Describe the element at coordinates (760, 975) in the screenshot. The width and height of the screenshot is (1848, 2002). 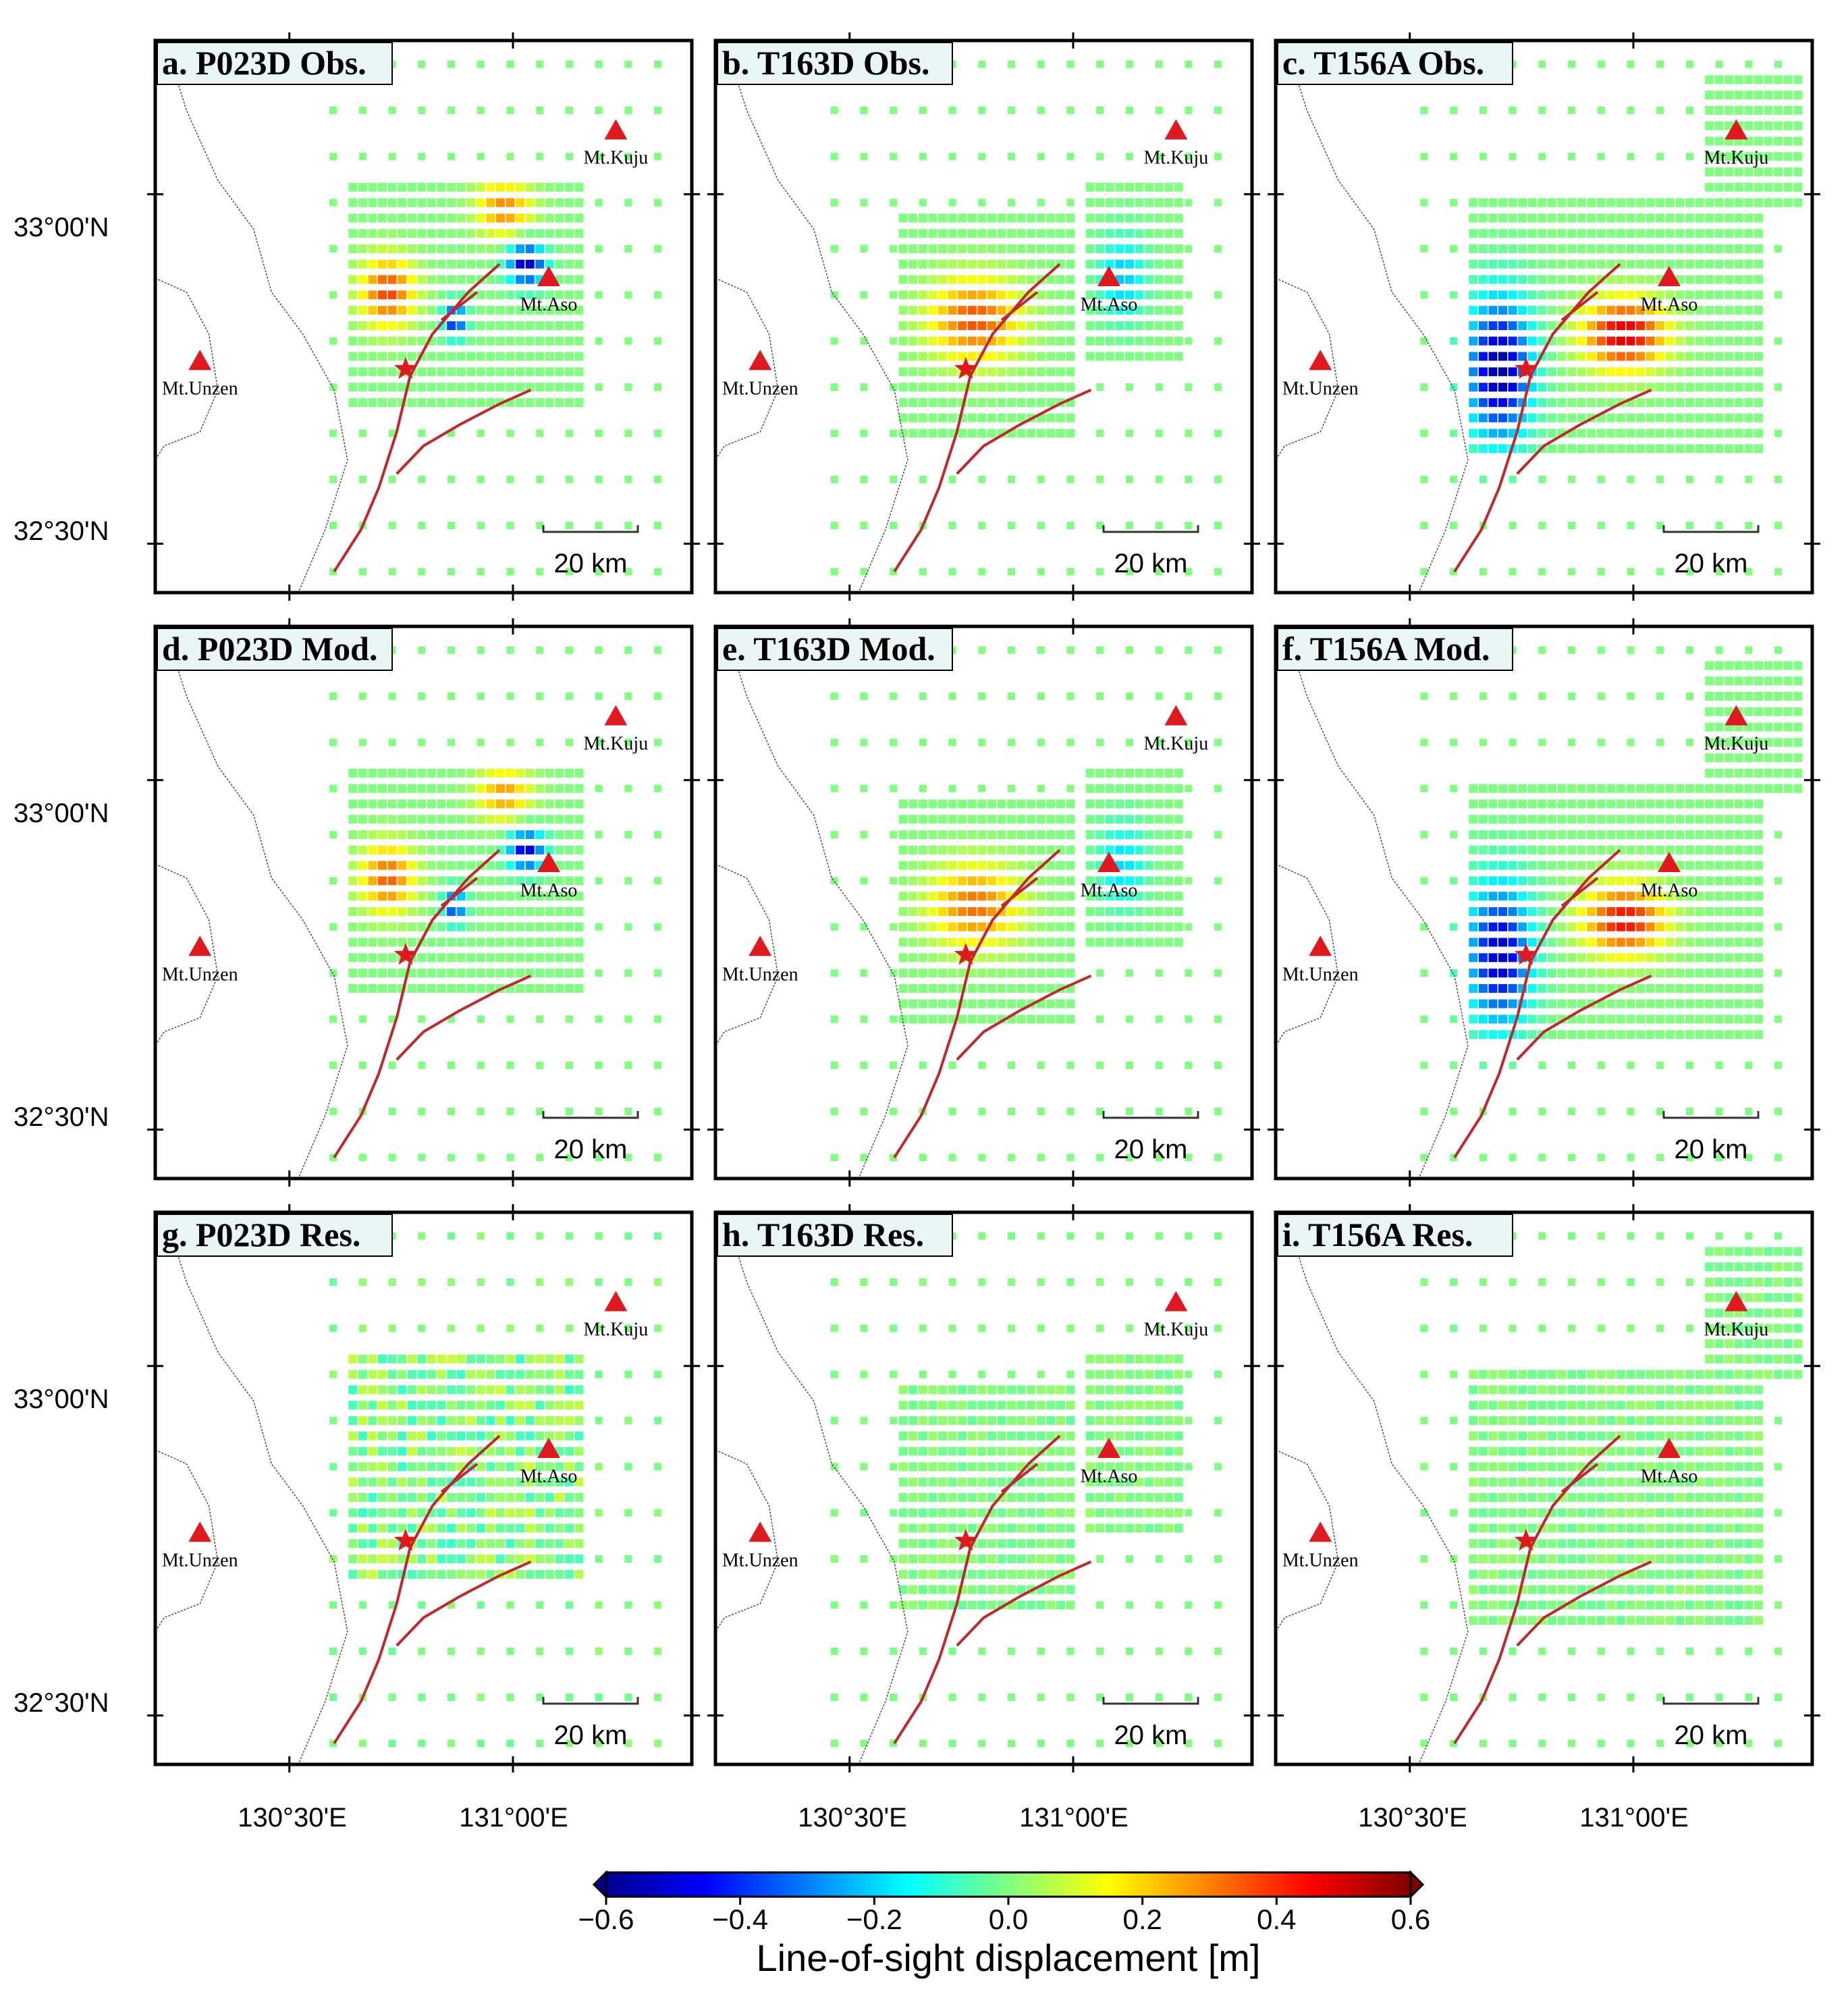
I see `volcano-label-mt-unzen: Mt.Unzen` at that location.